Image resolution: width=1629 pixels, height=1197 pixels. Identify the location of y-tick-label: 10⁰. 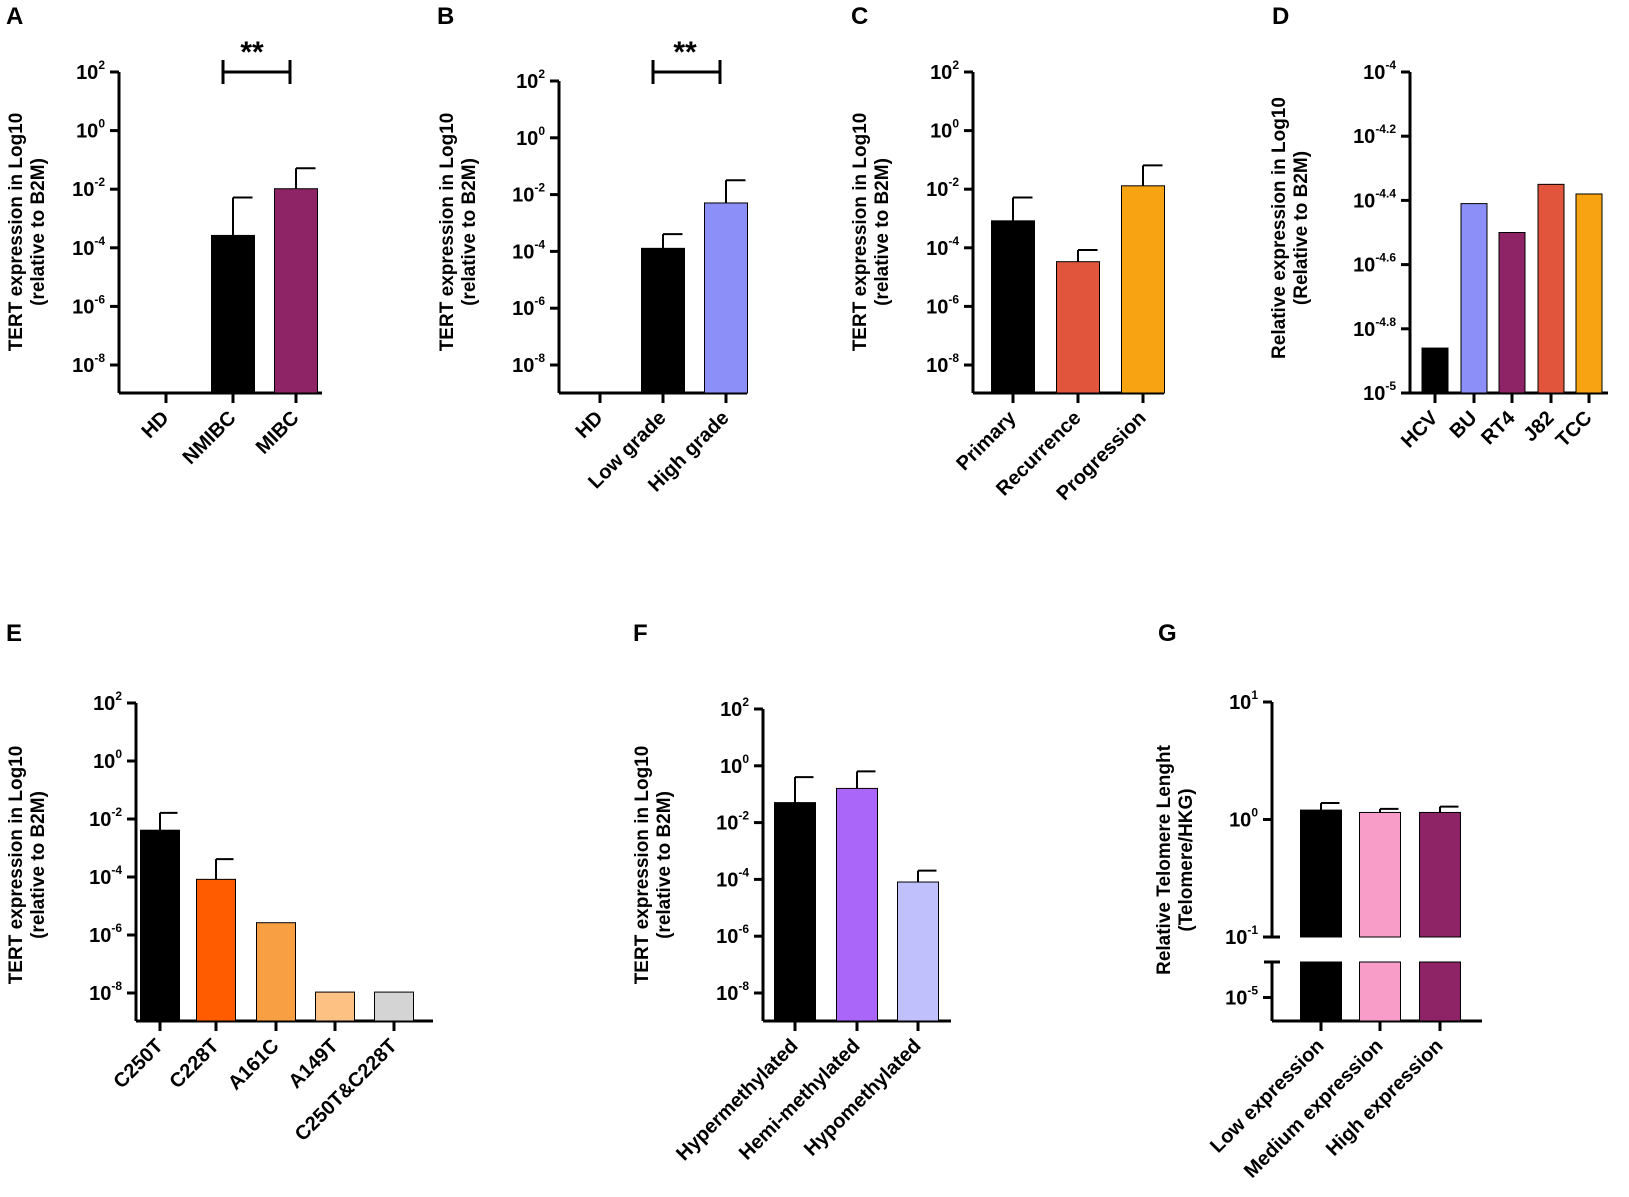
(530, 137).